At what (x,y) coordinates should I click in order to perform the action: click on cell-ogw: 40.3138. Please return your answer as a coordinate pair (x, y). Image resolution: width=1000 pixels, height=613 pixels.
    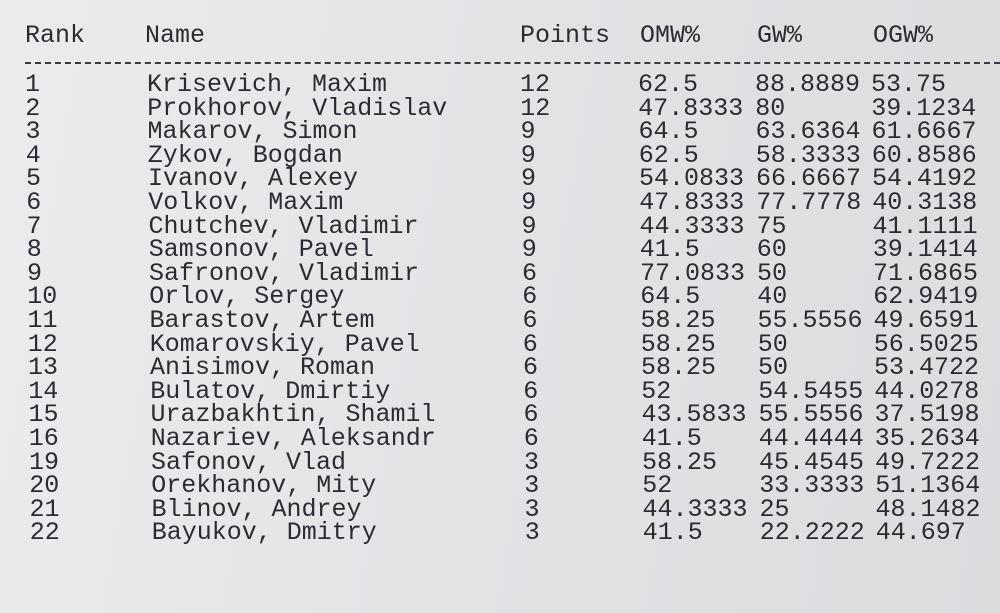
    Looking at the image, I should click on (925, 202).